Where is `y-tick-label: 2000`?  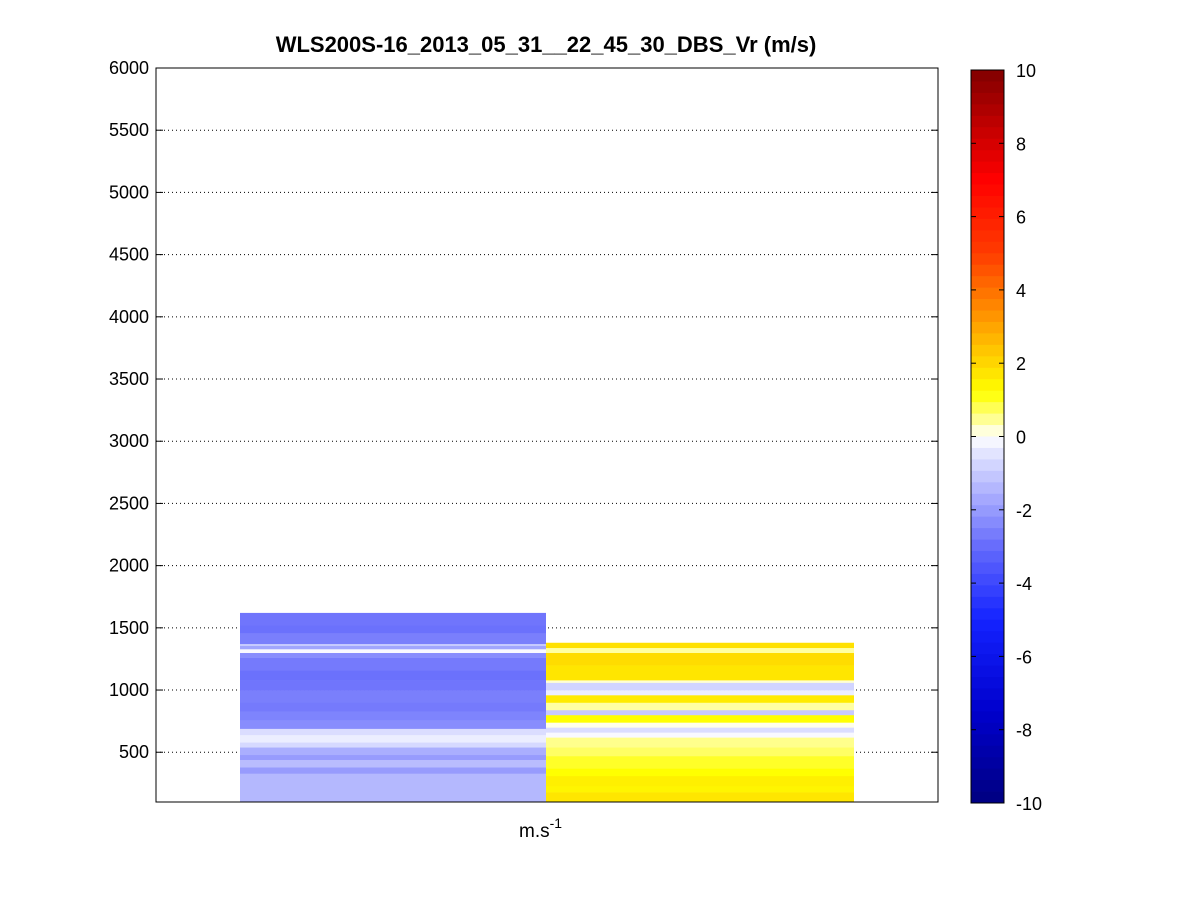
y-tick-label: 2000 is located at coordinates (129, 566).